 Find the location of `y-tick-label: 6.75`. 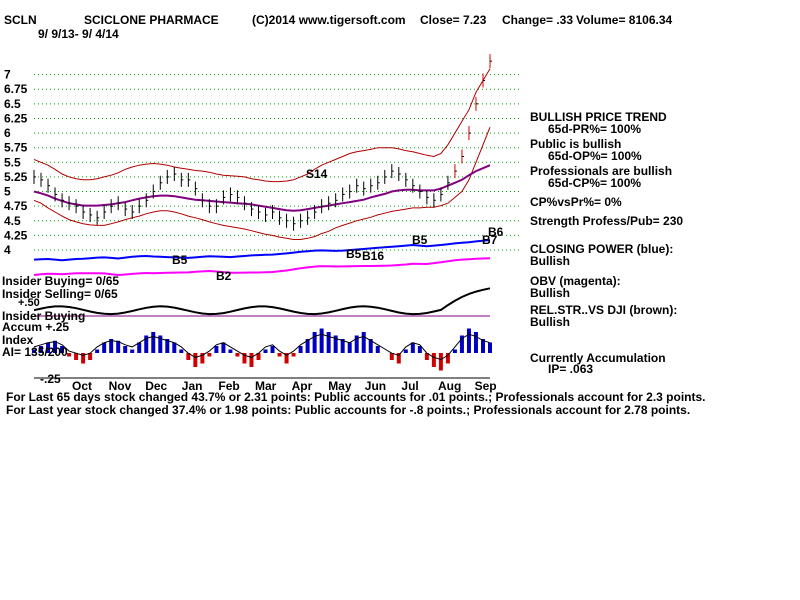

y-tick-label: 6.75 is located at coordinates (16, 89).